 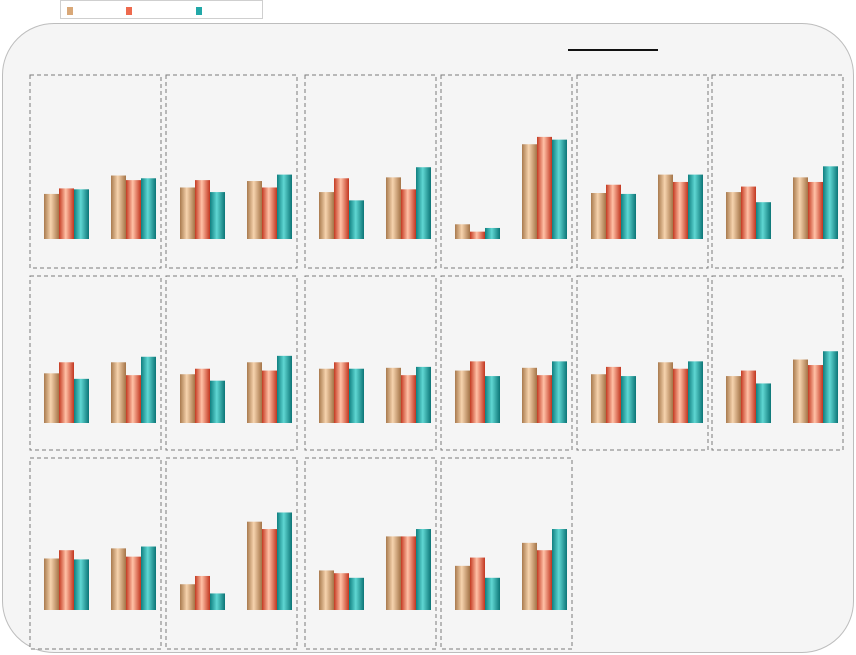 I want to click on title-underline, so click(x=613, y=50).